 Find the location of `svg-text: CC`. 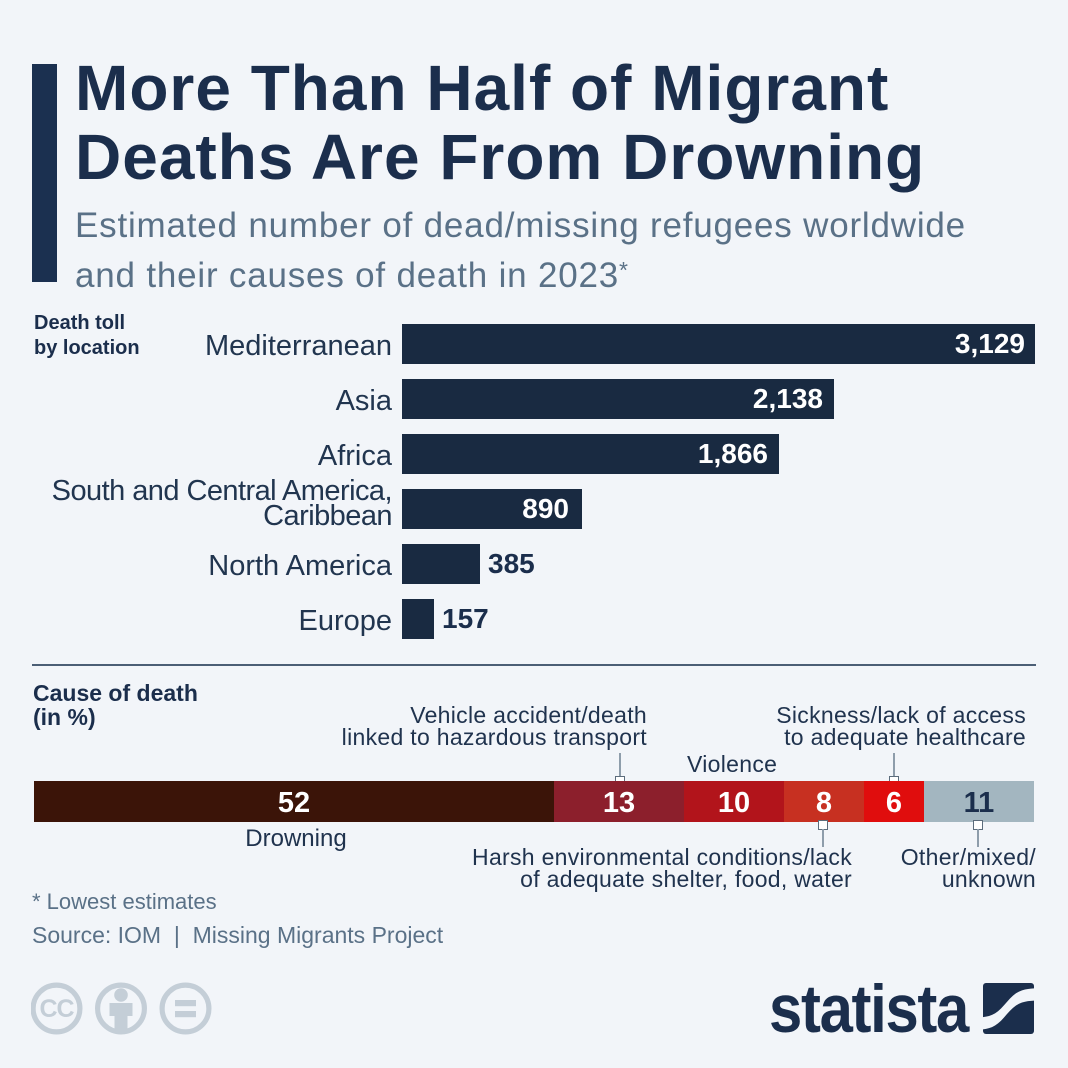

svg-text: CC is located at coordinates (56, 1009).